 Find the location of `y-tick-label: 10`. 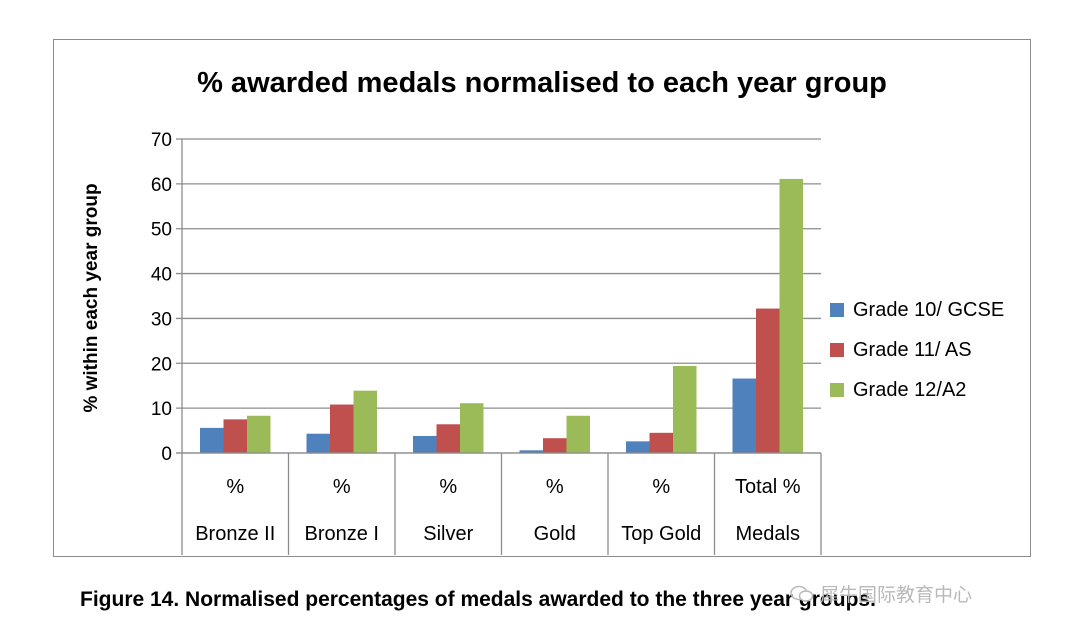

y-tick-label: 10 is located at coordinates (161, 409).